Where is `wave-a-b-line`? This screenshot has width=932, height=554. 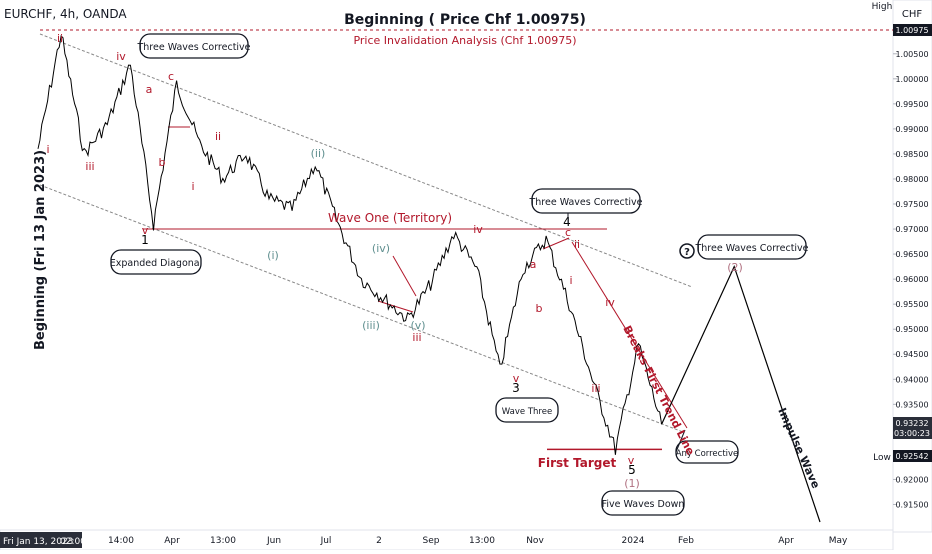 wave-a-b-line is located at coordinates (556, 243).